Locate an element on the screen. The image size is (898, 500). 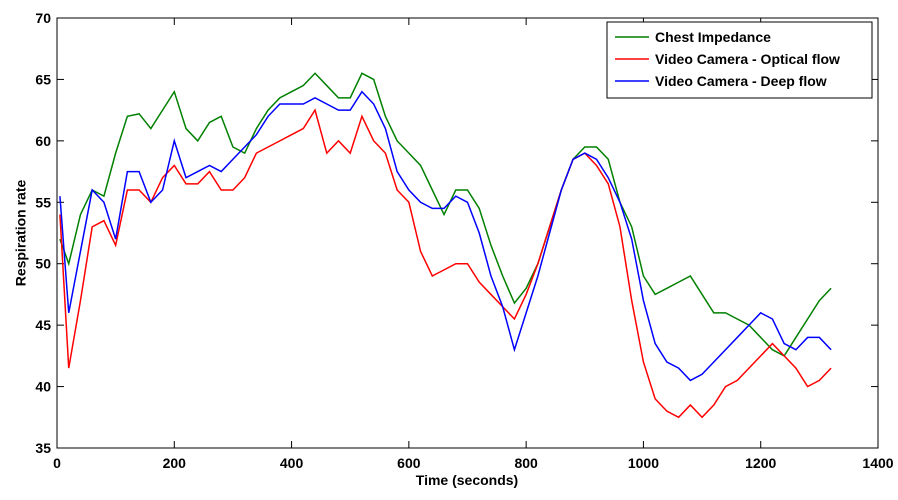
x-tick-label: 1200 is located at coordinates (760, 463).